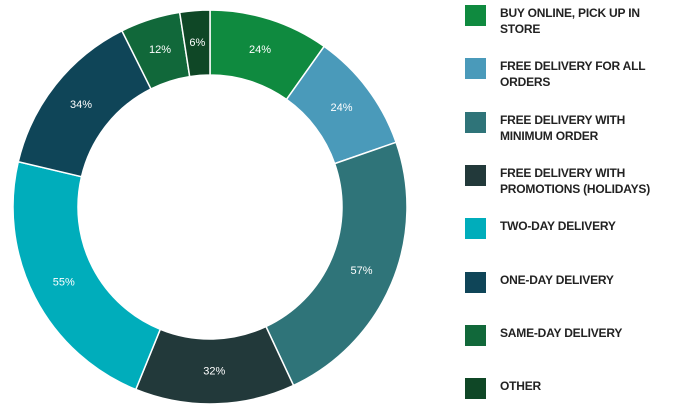 The height and width of the screenshot is (404, 676). Describe the element at coordinates (557, 279) in the screenshot. I see `legend-label: ONE-DAY DELIVERY` at that location.